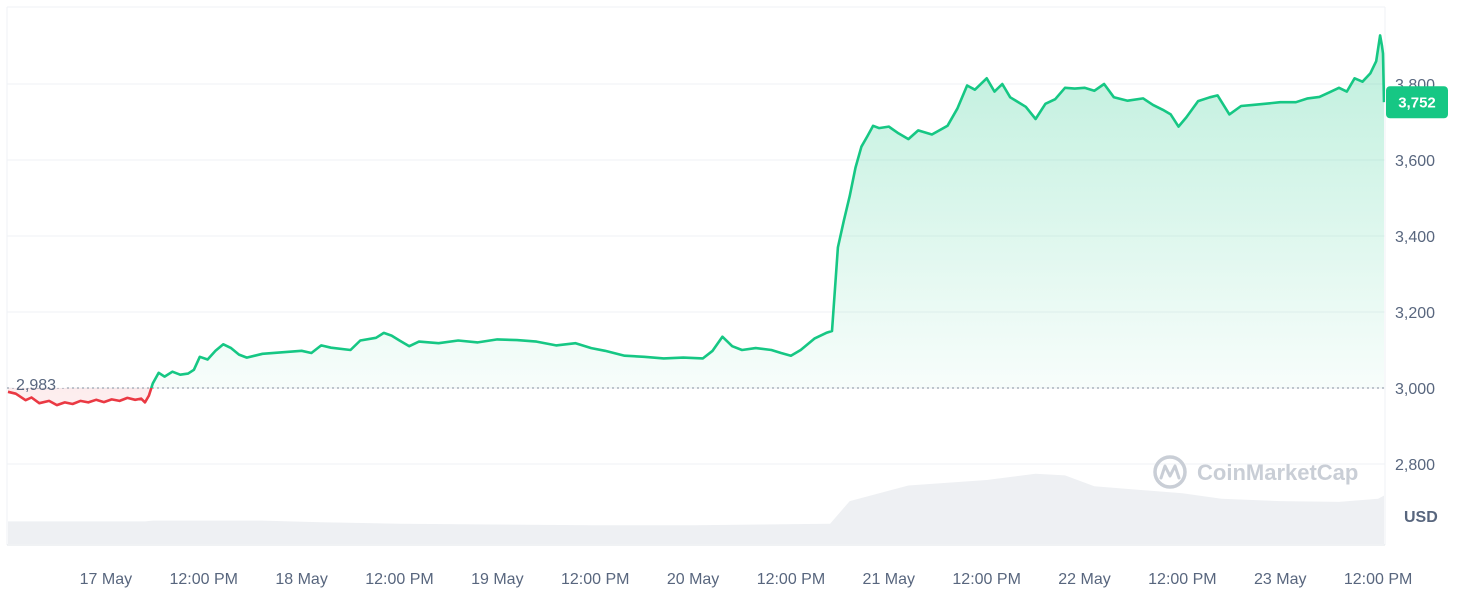 Image resolution: width=1458 pixels, height=612 pixels. Describe the element at coordinates (1415, 465) in the screenshot. I see `y-tick-label: 2,800` at that location.